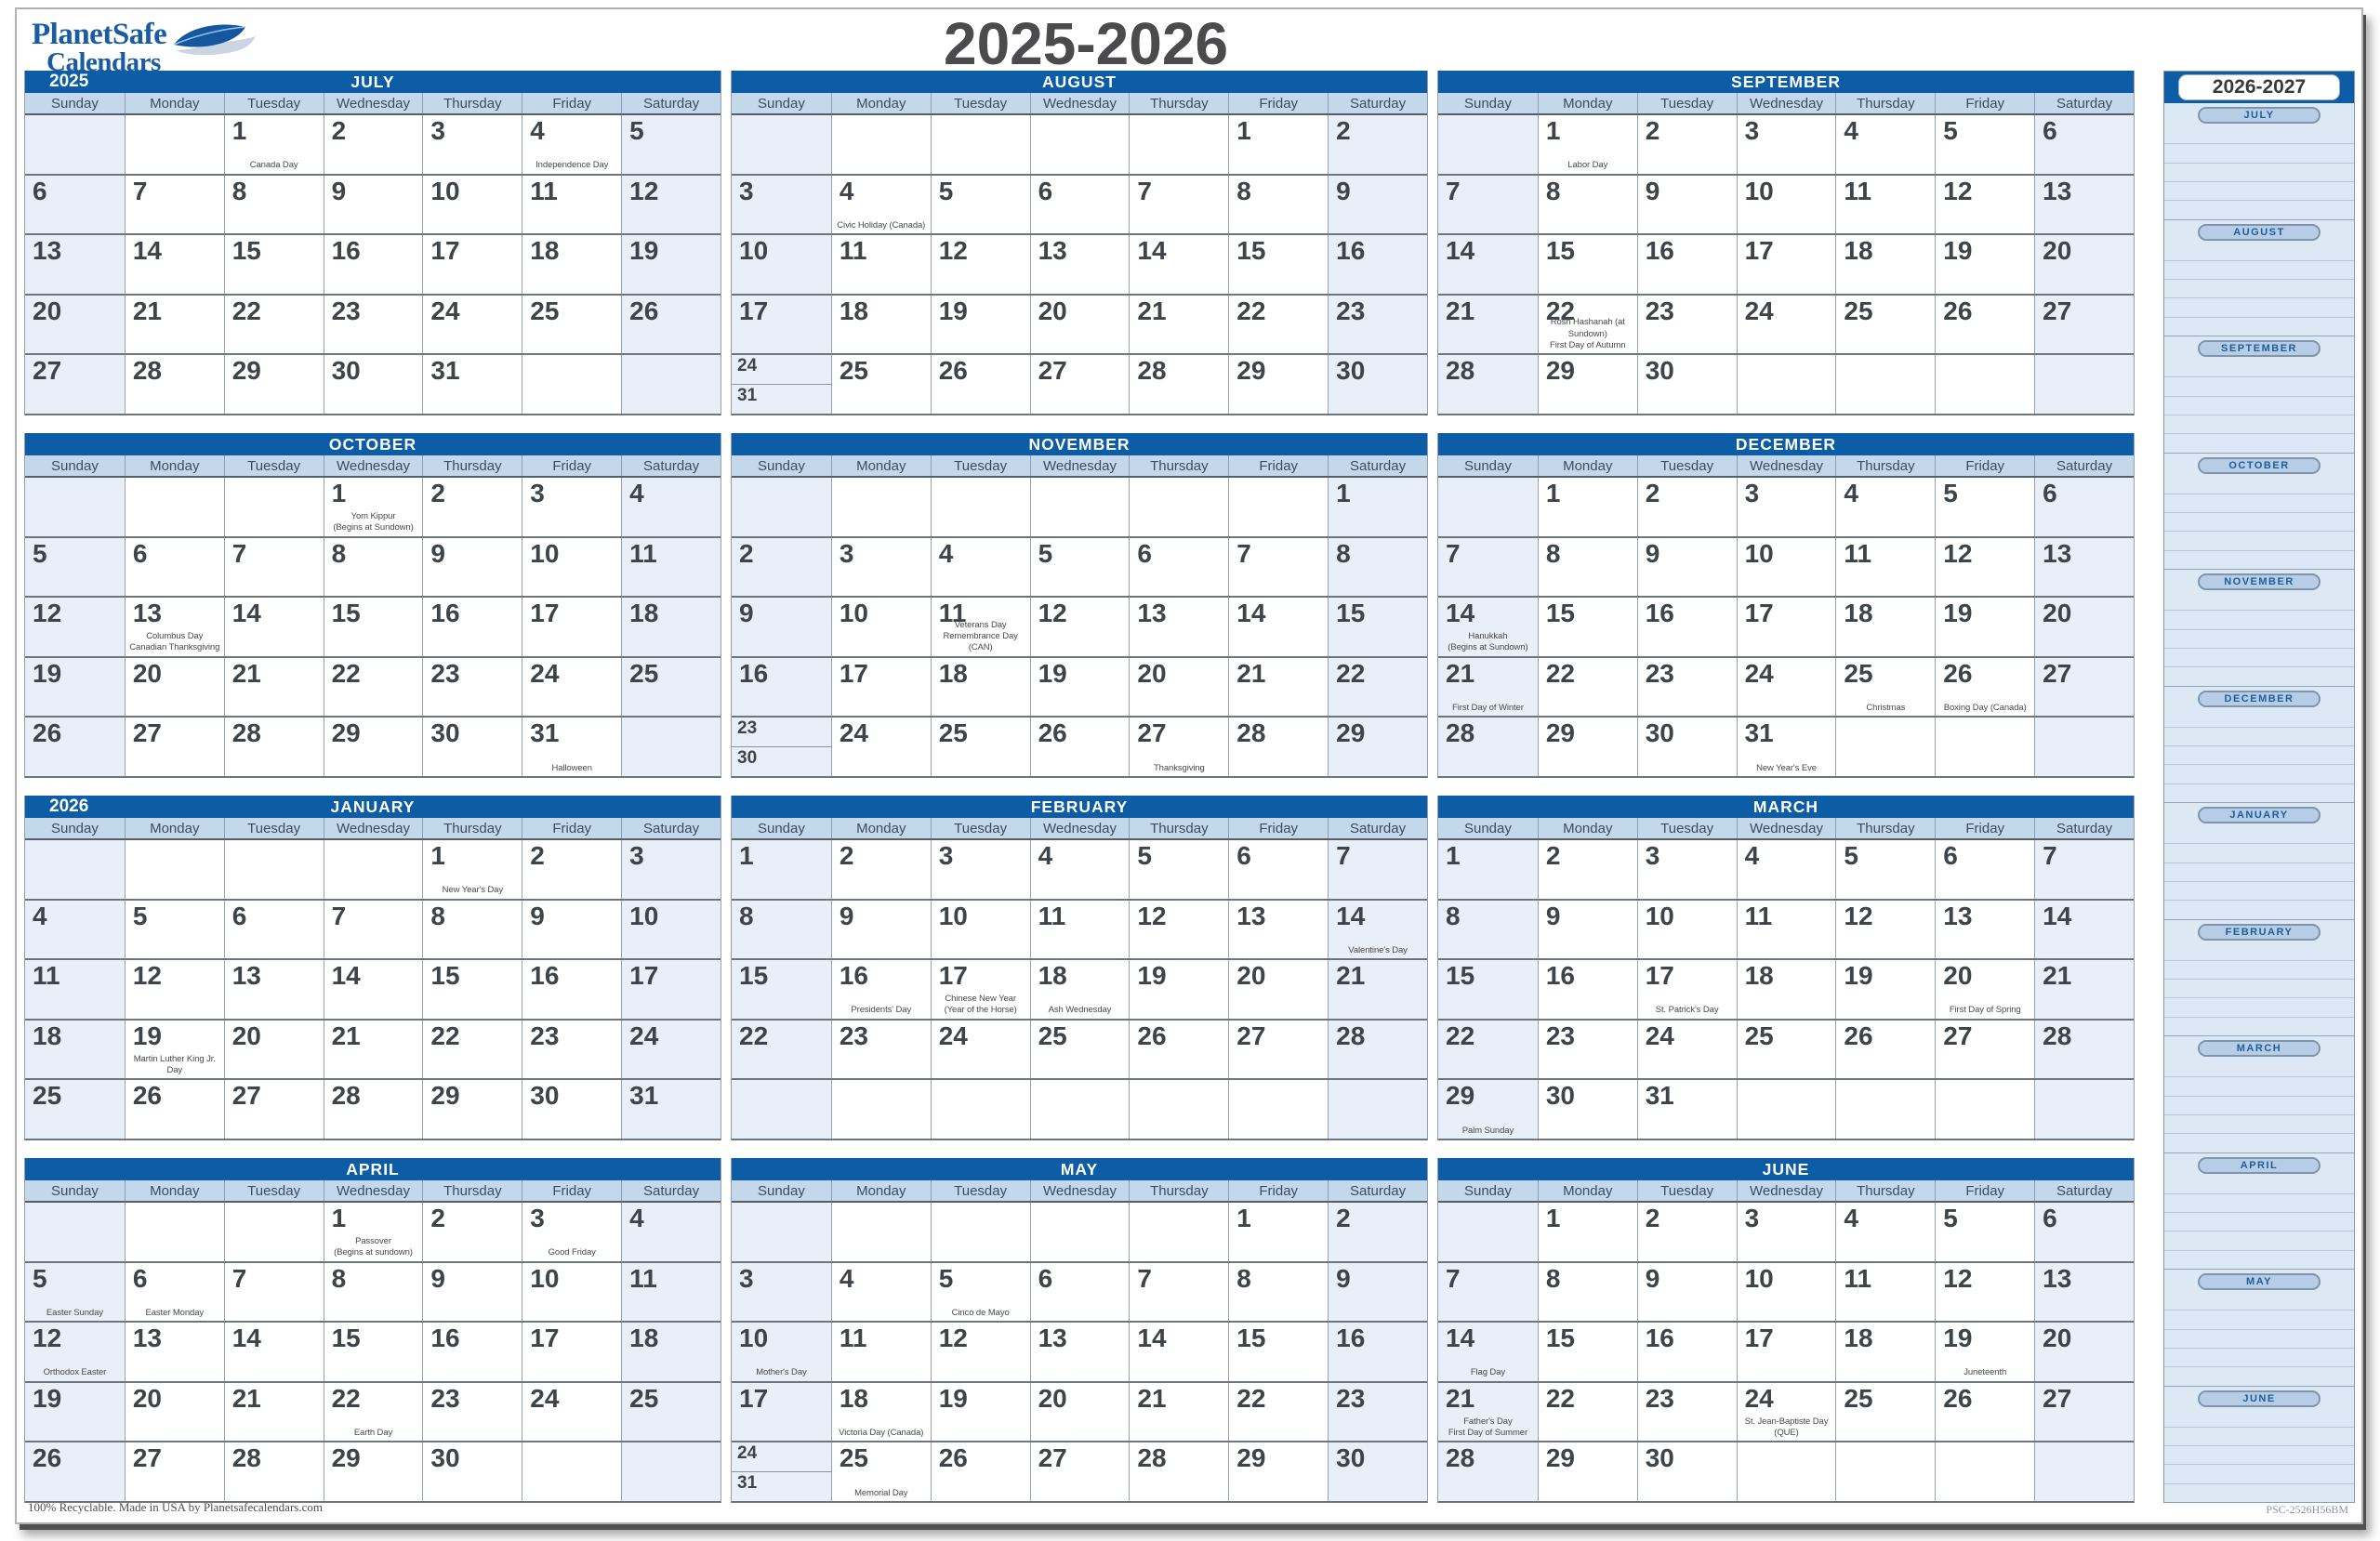 The image size is (2380, 1541). Describe the element at coordinates (373, 204) in the screenshot. I see `day-cell: 9` at that location.